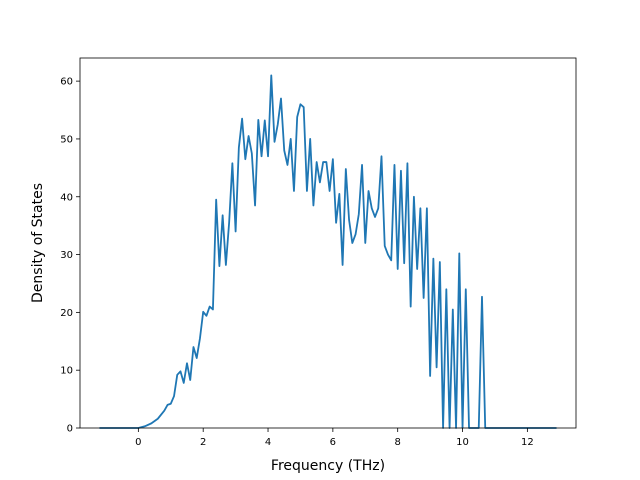  I want to click on y-tick-label: 0, so click(70, 429).